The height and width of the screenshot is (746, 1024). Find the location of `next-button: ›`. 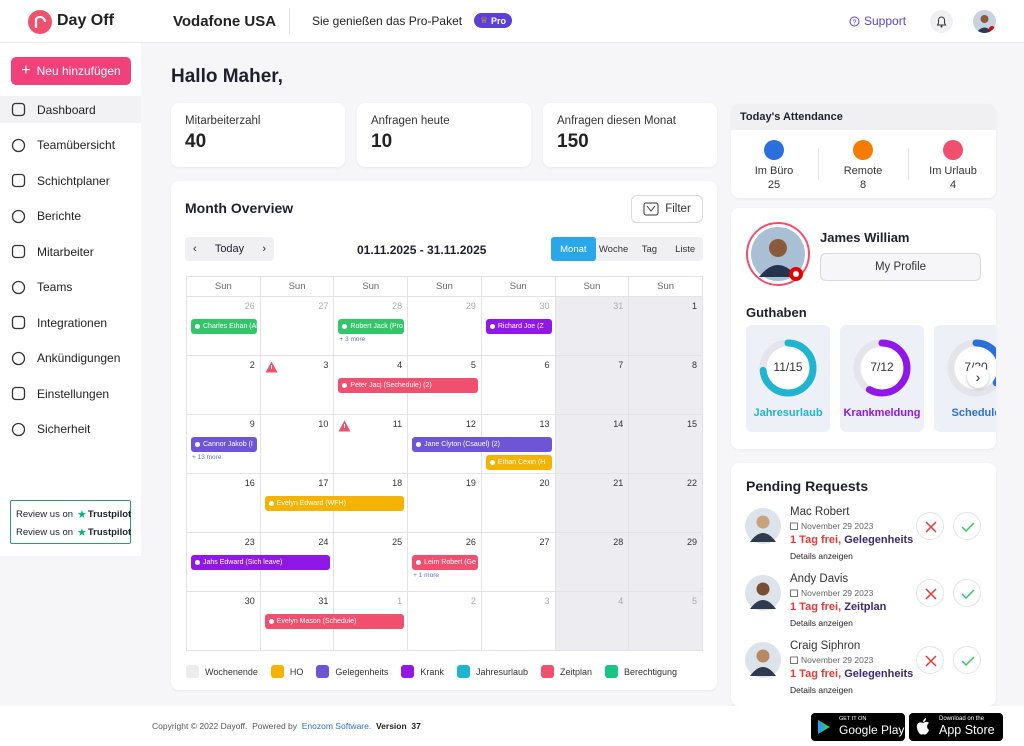

next-button: › is located at coordinates (264, 249).